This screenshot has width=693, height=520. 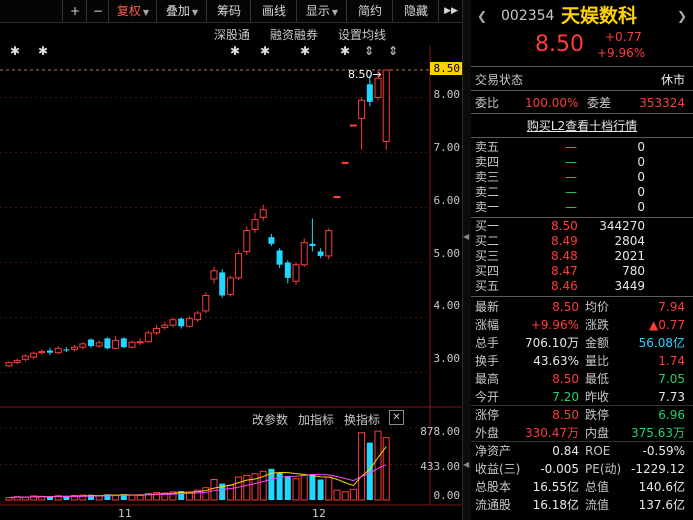 I want to click on stat-value: 375.63万, so click(x=658, y=433).